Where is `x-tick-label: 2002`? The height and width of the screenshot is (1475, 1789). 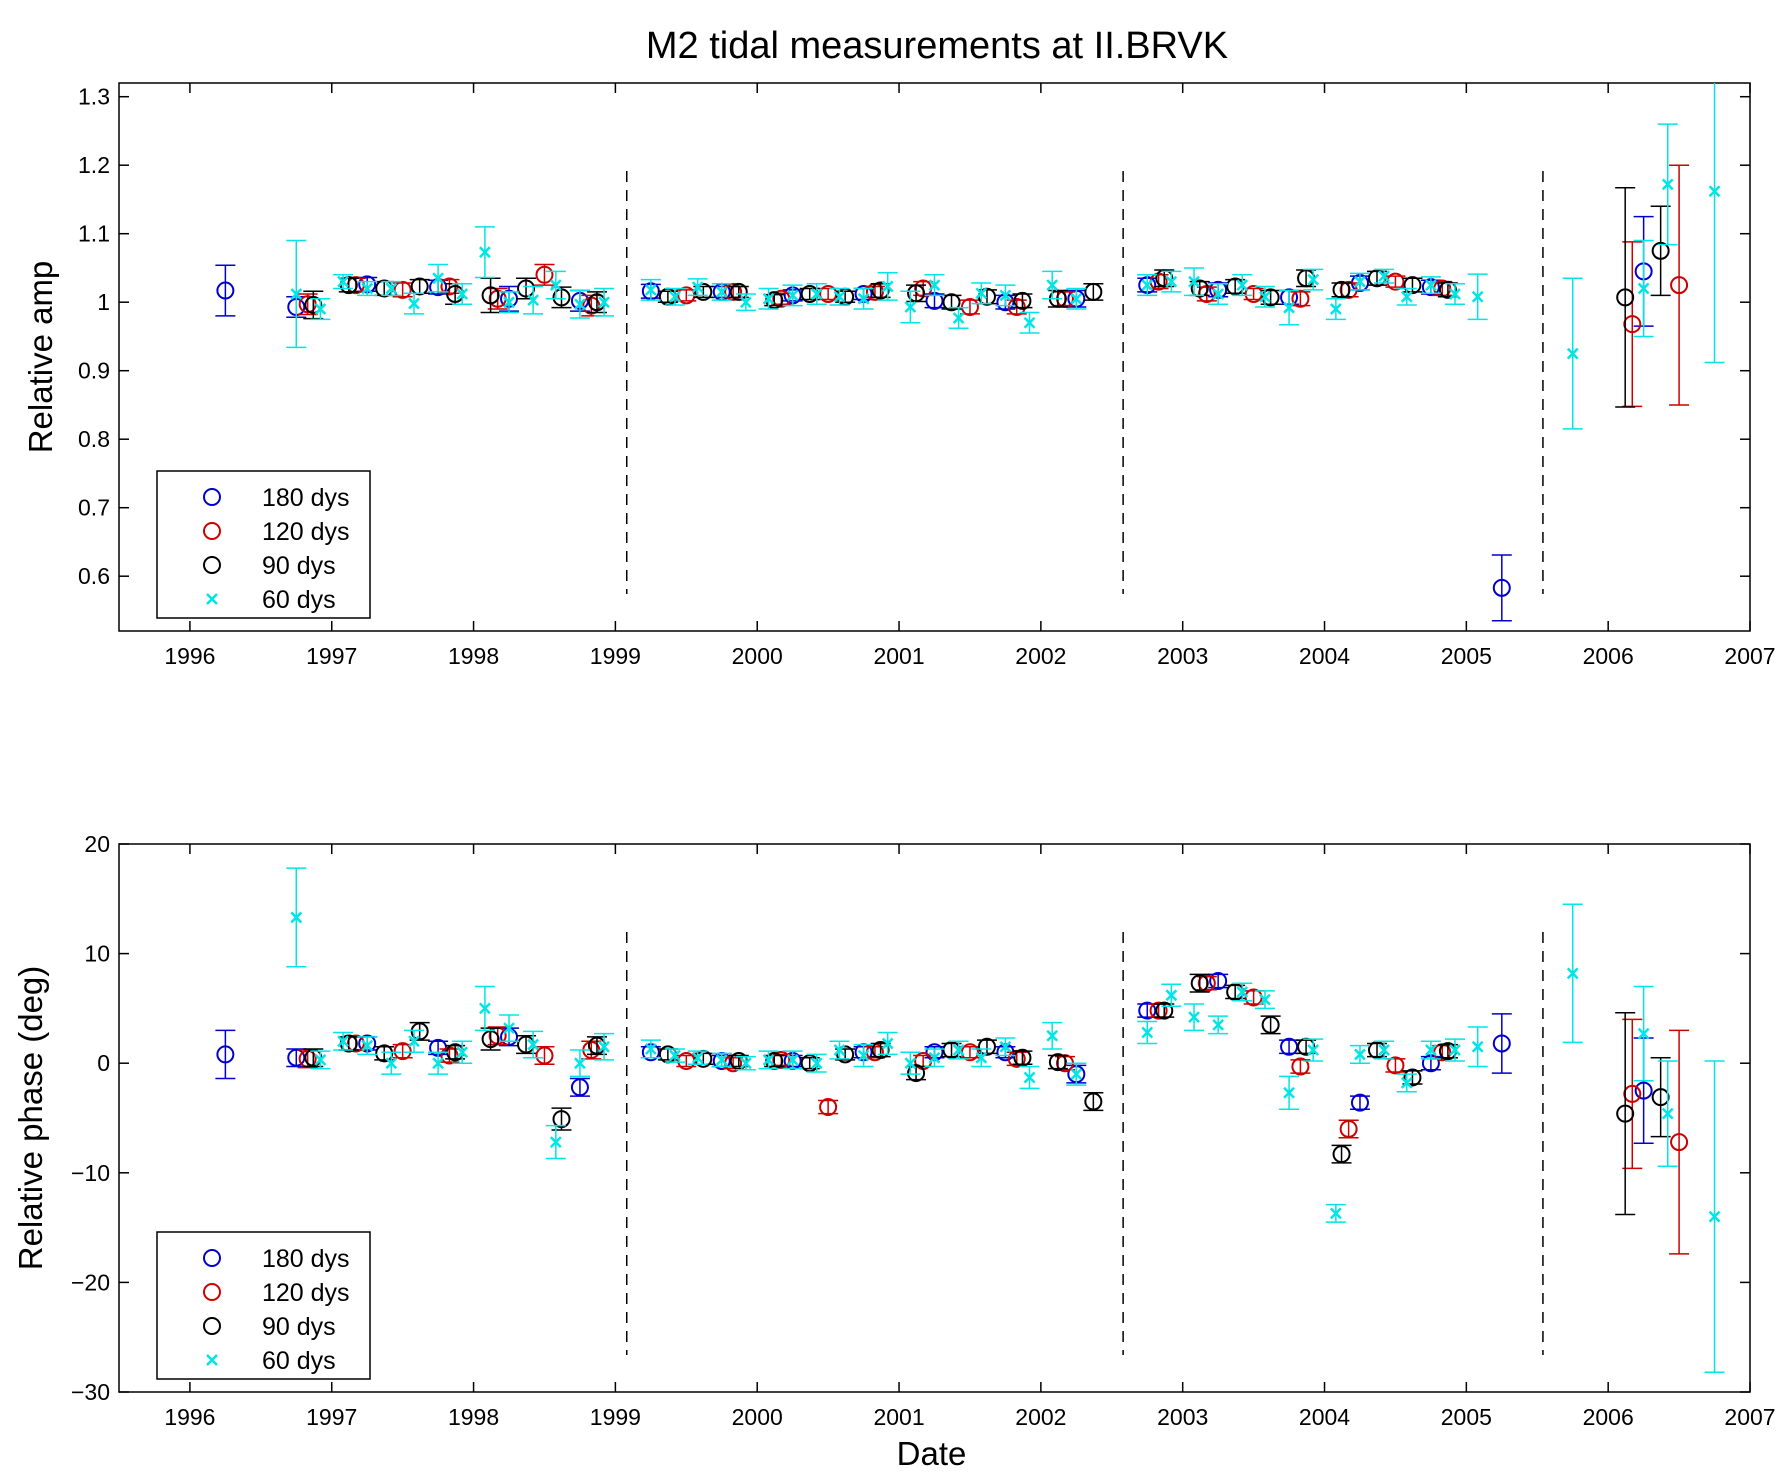
x-tick-label: 2002 is located at coordinates (1040, 1417).